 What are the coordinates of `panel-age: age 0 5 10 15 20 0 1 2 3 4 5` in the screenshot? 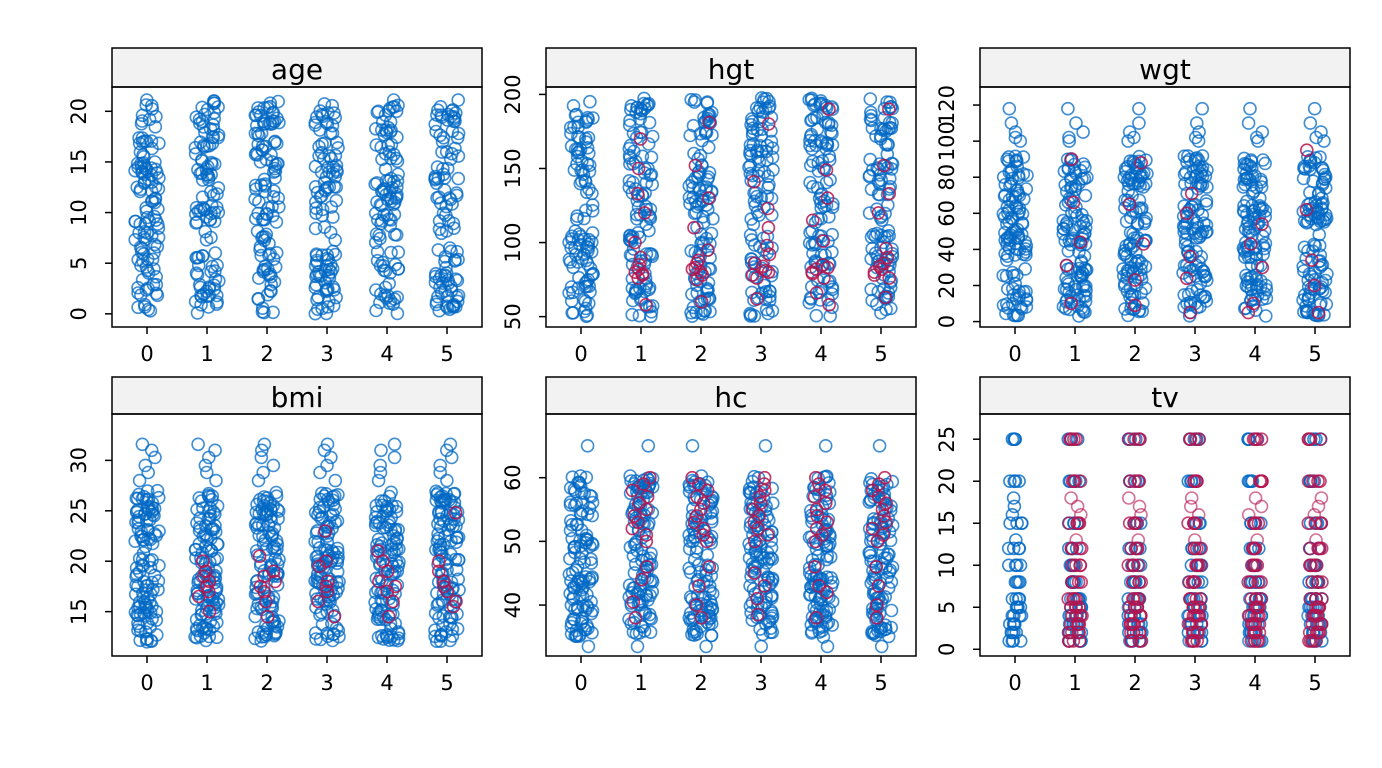 It's located at (275, 206).